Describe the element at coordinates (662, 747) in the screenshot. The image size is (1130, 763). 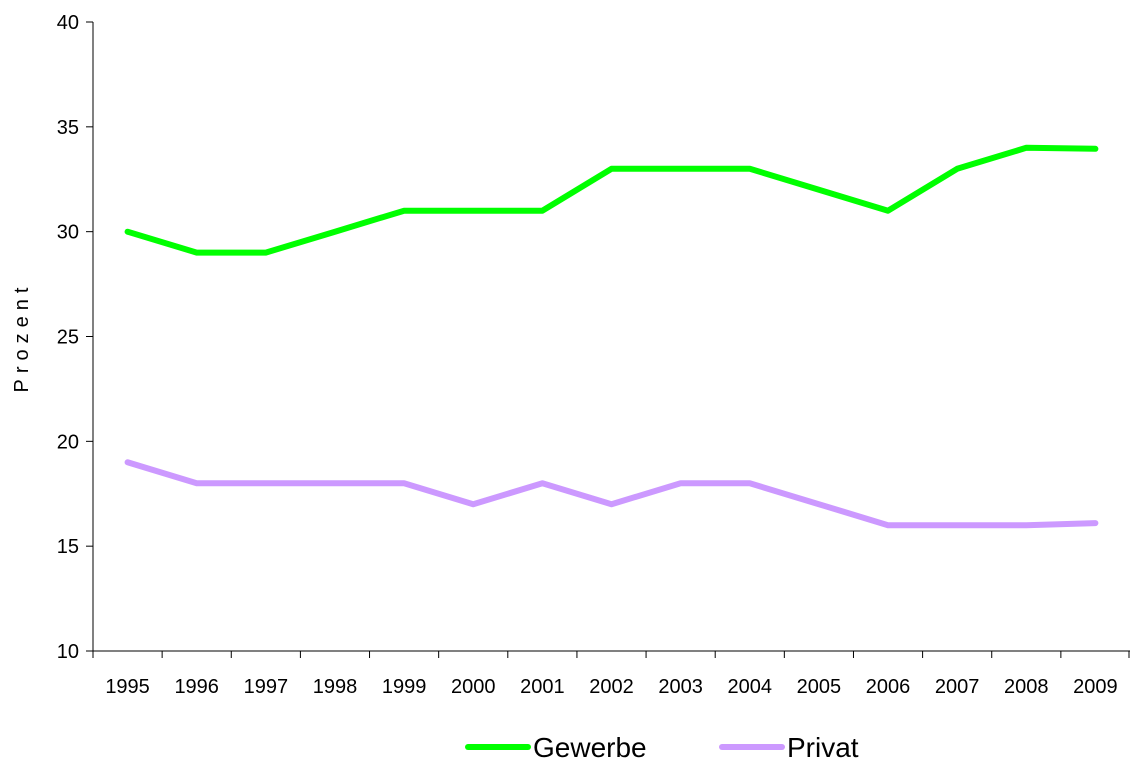
I see `legend: Gewerbe Privat` at that location.